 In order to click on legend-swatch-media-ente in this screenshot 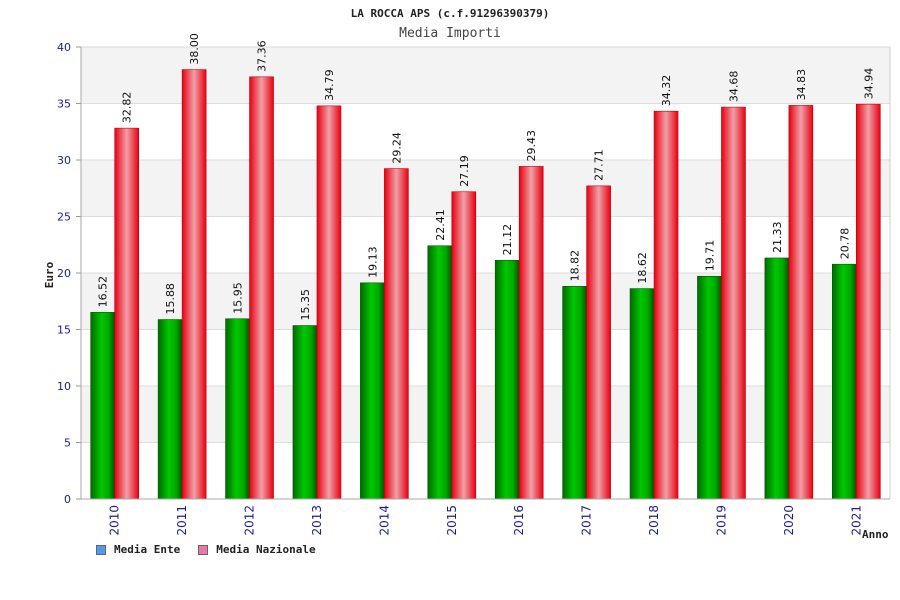, I will do `click(101, 549)`.